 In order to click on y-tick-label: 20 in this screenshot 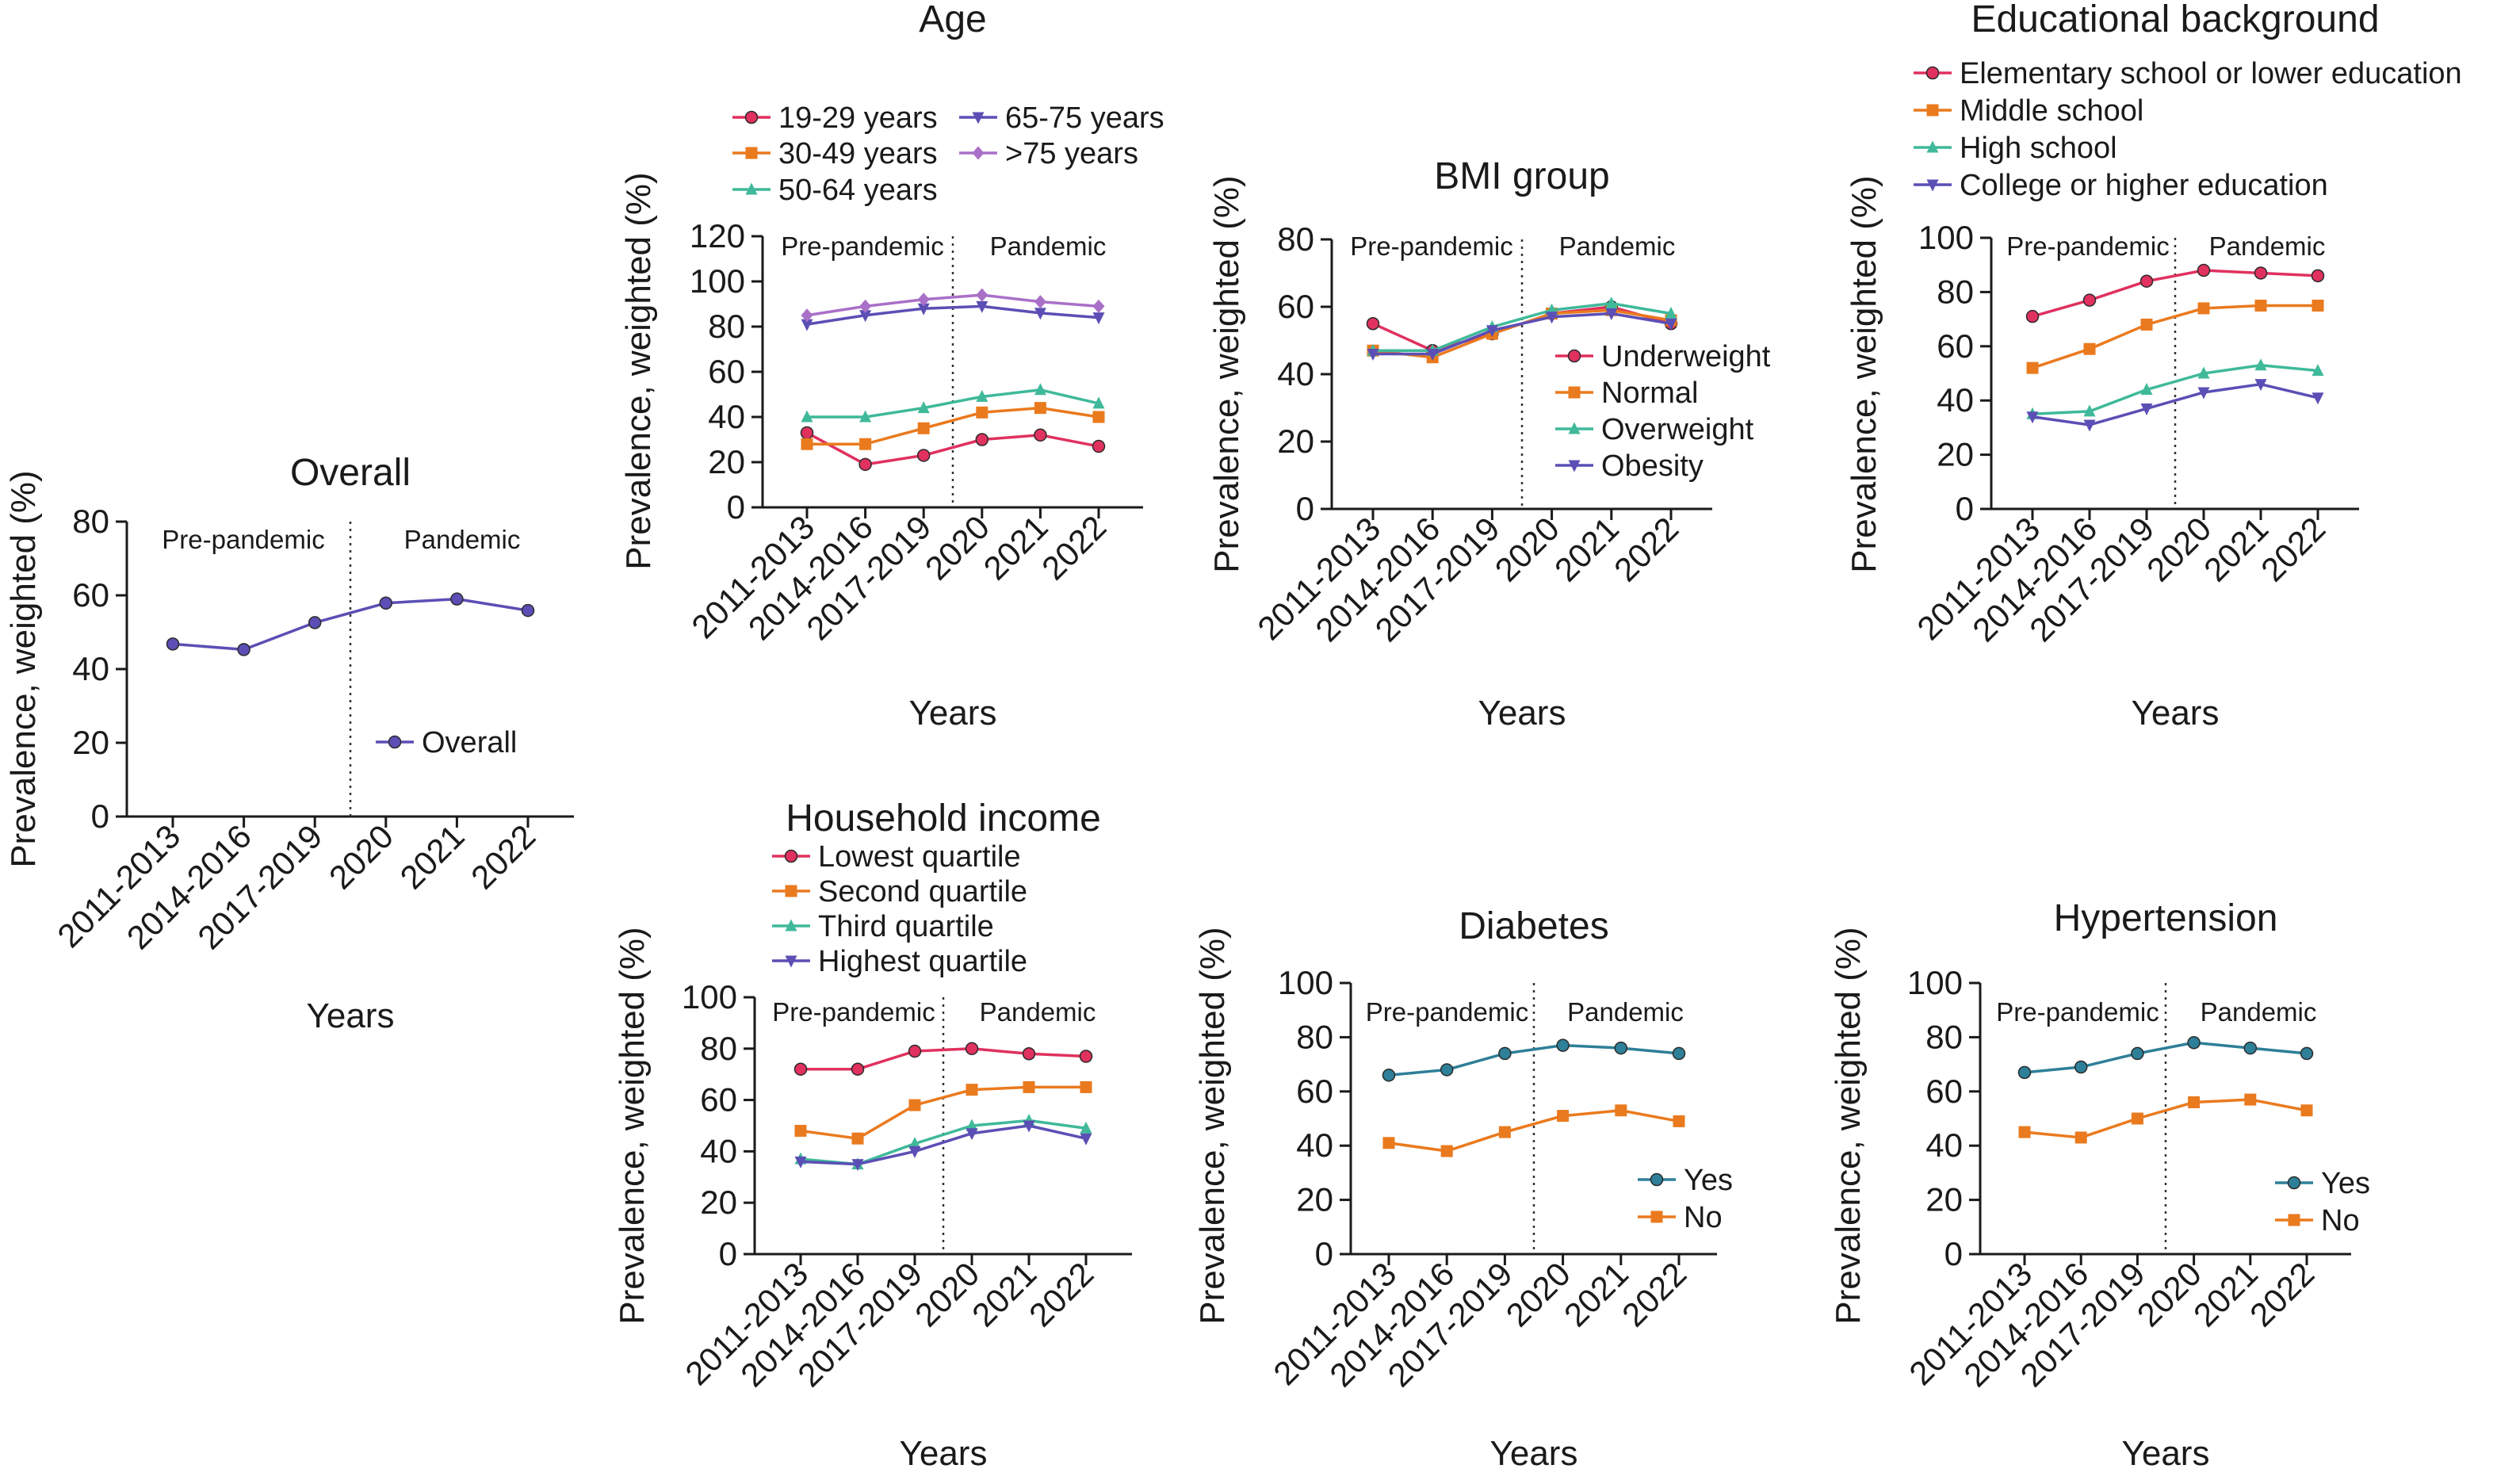, I will do `click(90, 742)`.